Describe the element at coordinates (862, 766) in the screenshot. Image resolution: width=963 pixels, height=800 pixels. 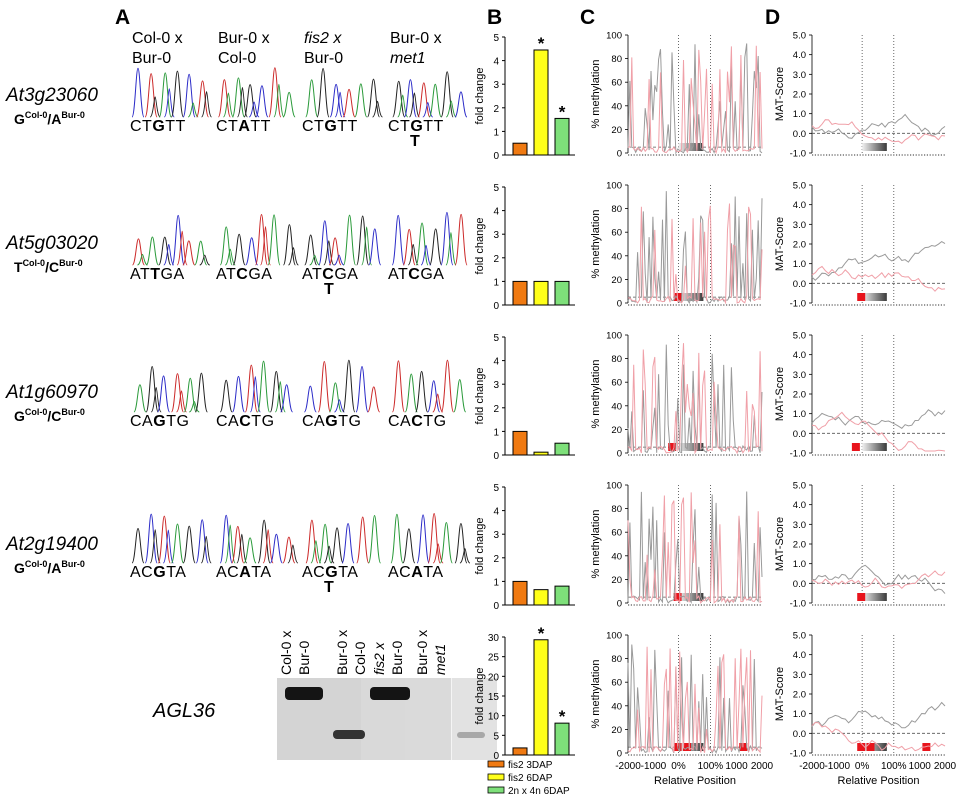
I see `x-tick-label: 0%` at that location.